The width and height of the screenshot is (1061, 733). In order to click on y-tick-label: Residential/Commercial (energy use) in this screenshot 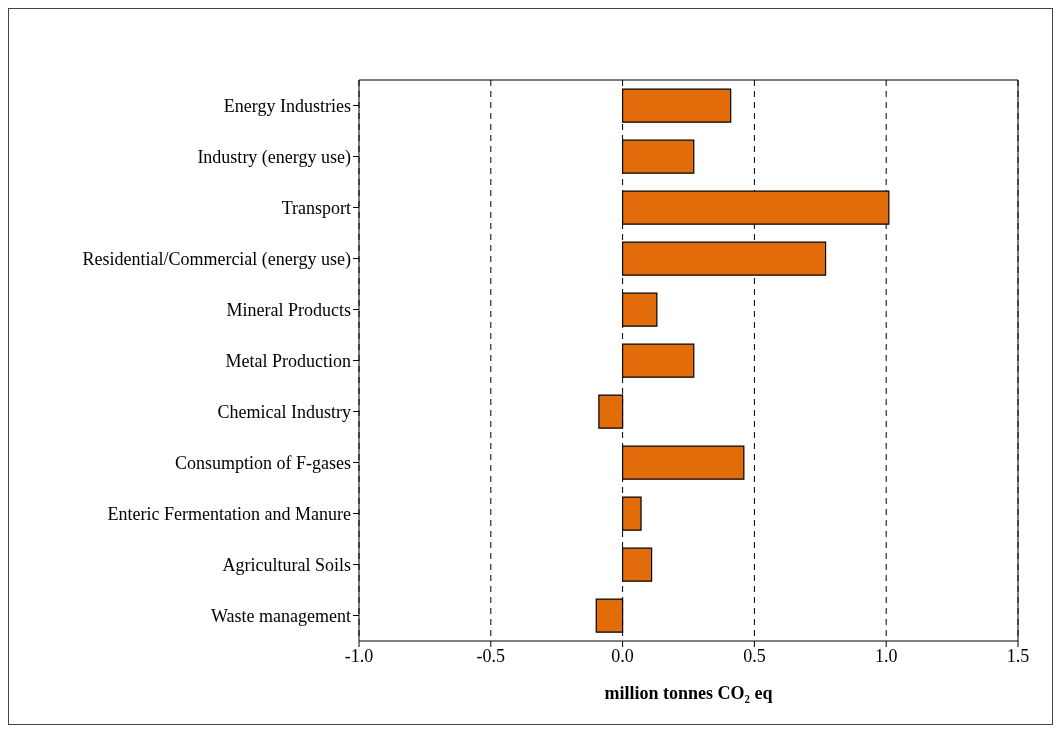, I will do `click(216, 259)`.